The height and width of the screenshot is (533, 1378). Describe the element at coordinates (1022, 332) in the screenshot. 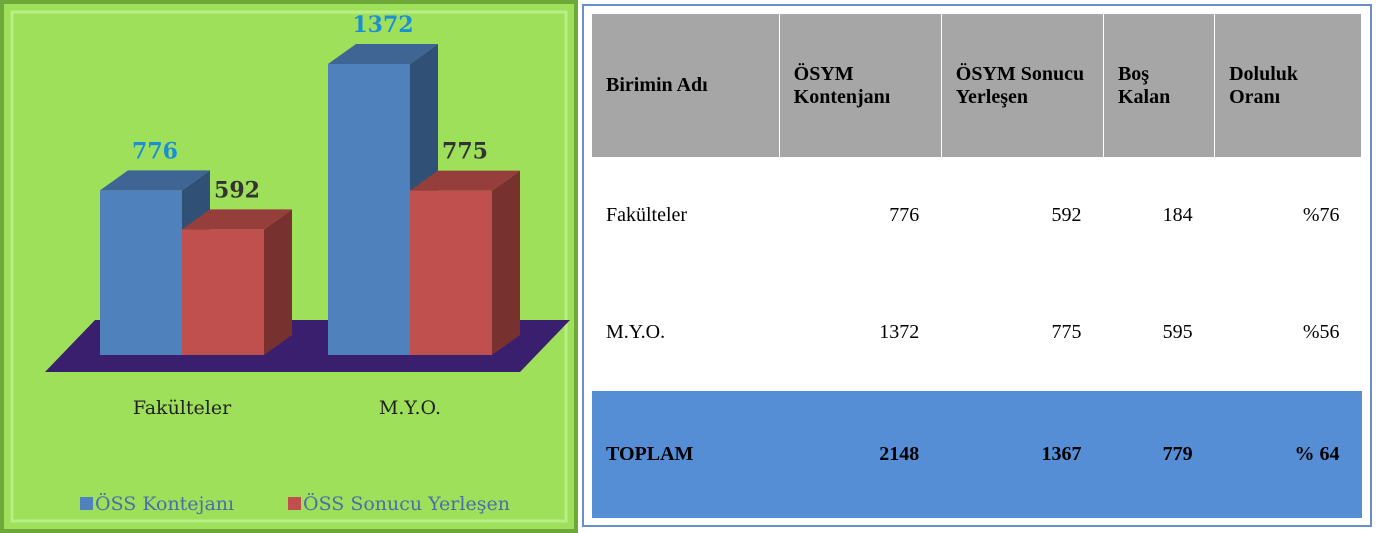

I see `cell: 775` at that location.